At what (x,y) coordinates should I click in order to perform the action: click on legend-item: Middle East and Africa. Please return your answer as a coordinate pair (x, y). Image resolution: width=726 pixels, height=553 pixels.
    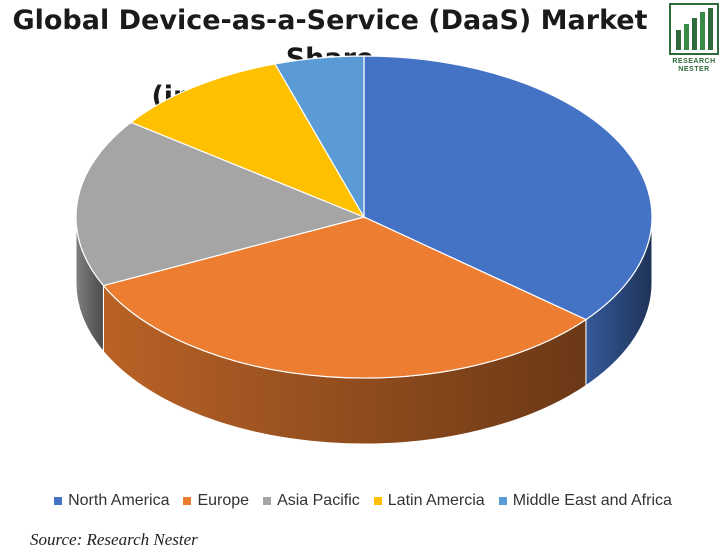
    Looking at the image, I should click on (585, 501).